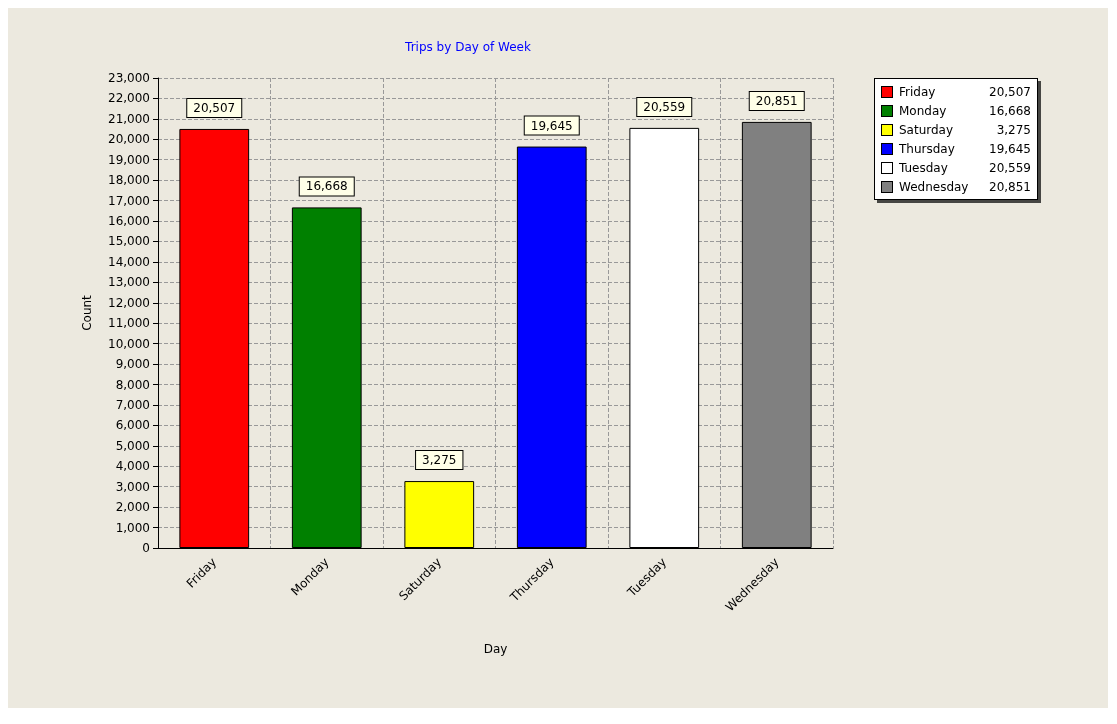 The width and height of the screenshot is (1117, 724). What do you see at coordinates (917, 91) in the screenshot?
I see `category-label: Friday` at bounding box center [917, 91].